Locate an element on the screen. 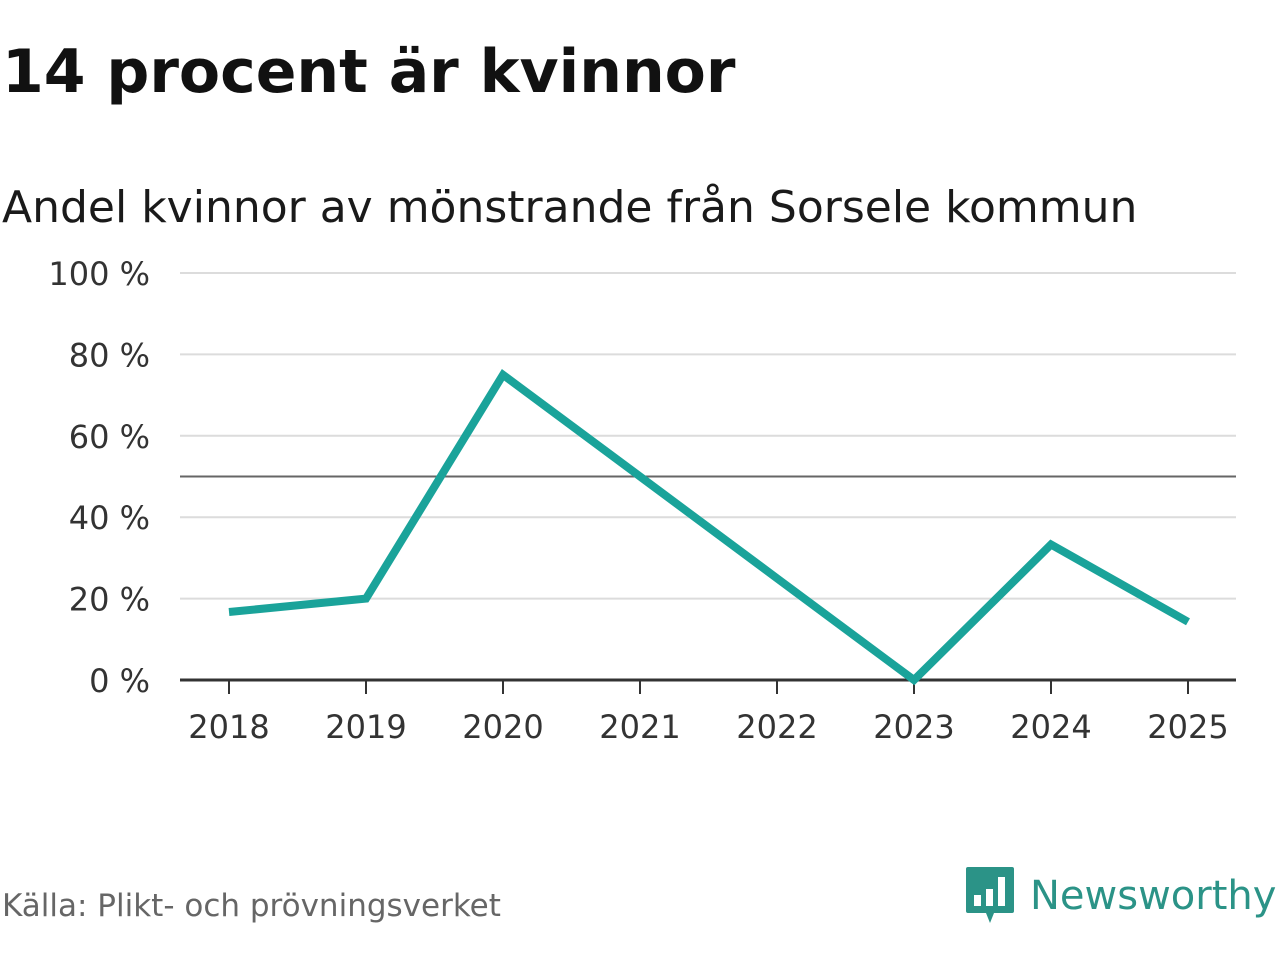 The image size is (1280, 960). x-tick-label: 2022 is located at coordinates (776, 727).